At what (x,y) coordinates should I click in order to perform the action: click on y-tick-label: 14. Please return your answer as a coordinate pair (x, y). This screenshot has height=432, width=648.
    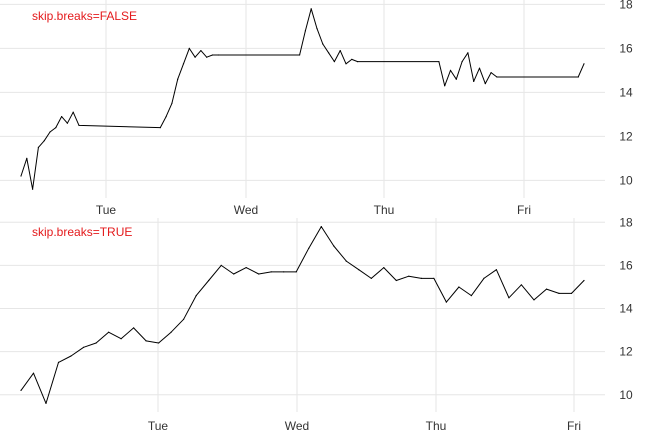
    Looking at the image, I should click on (626, 92).